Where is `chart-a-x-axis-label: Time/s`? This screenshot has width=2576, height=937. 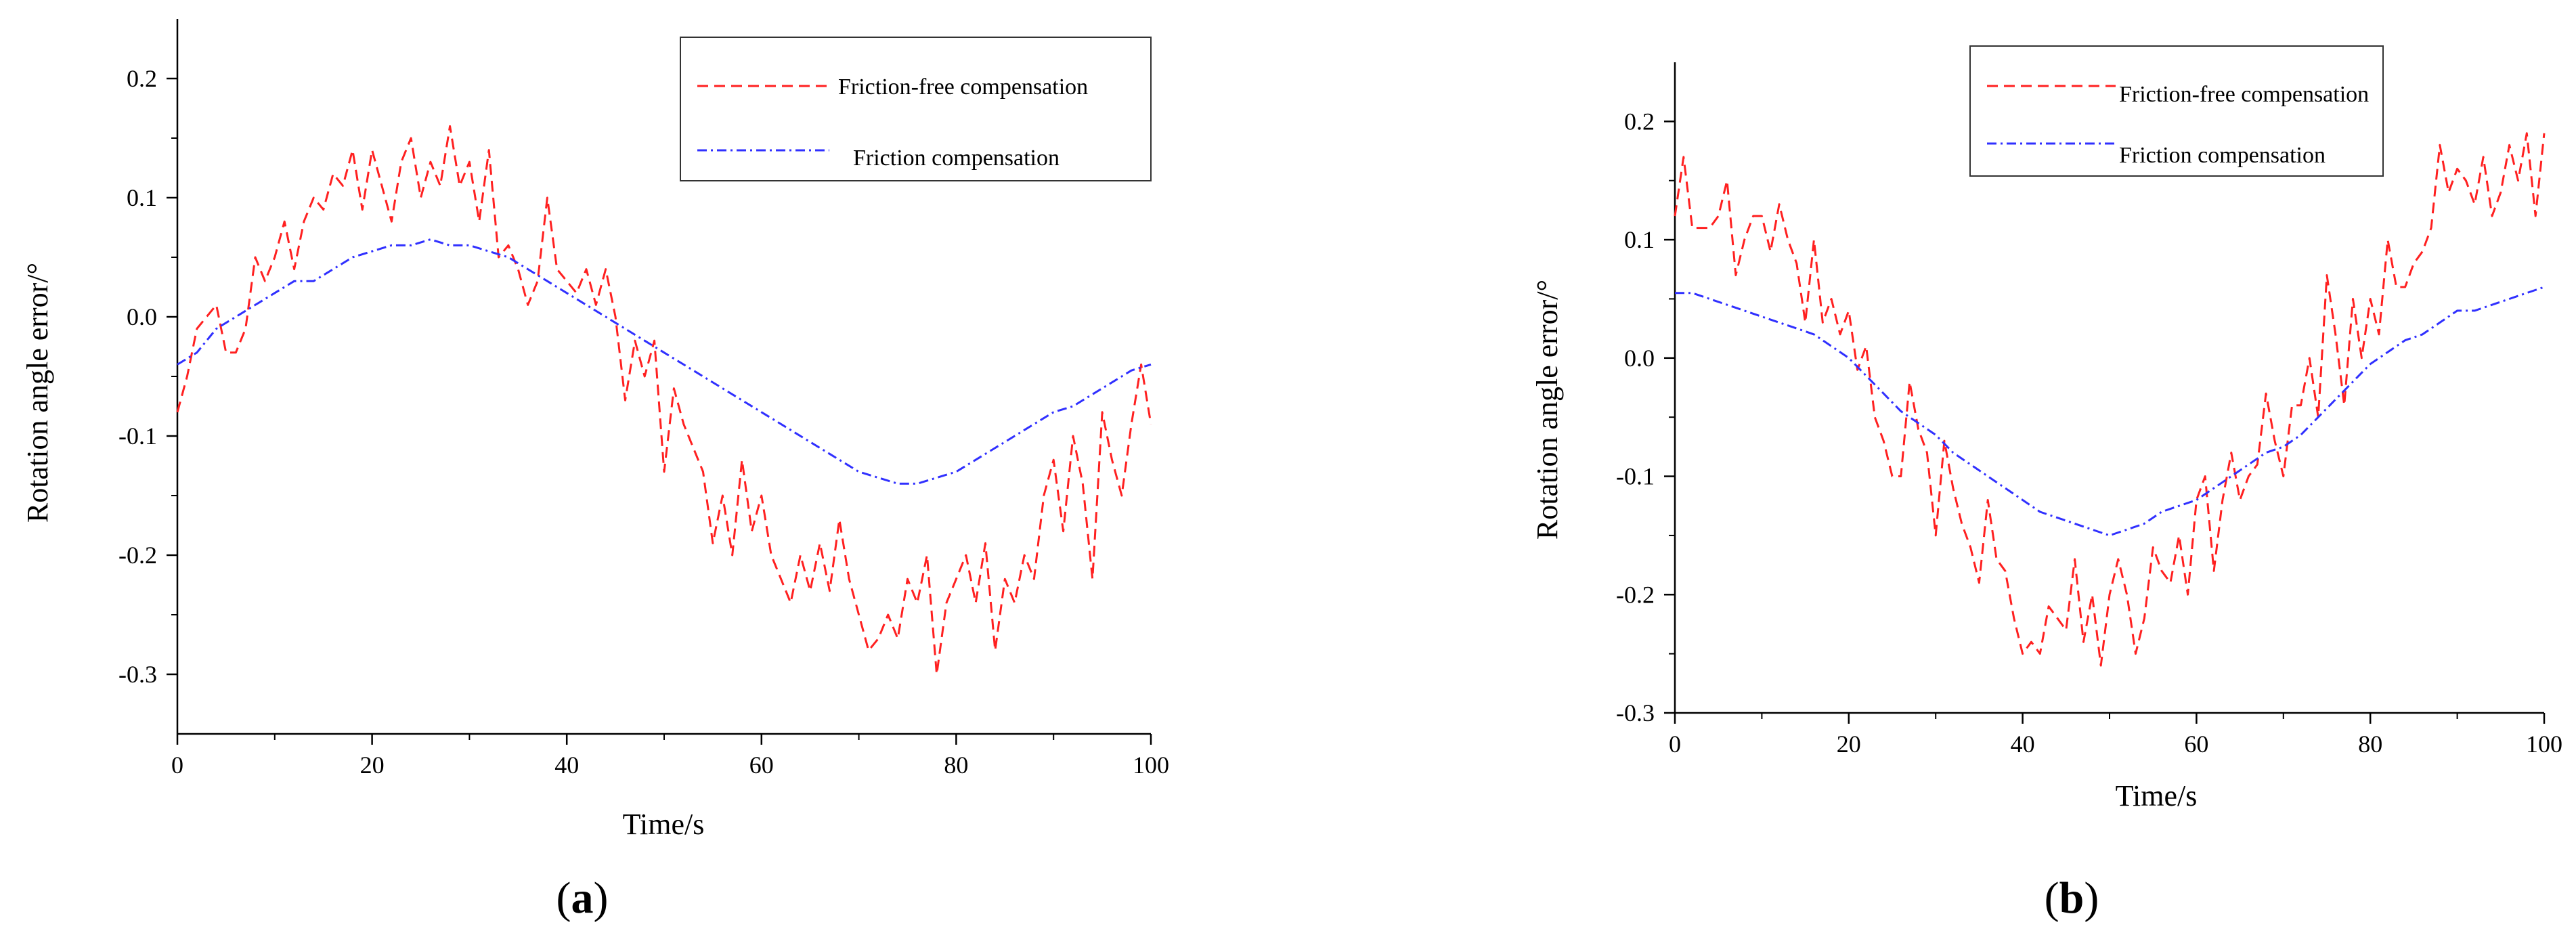 chart-a-x-axis-label: Time/s is located at coordinates (664, 825).